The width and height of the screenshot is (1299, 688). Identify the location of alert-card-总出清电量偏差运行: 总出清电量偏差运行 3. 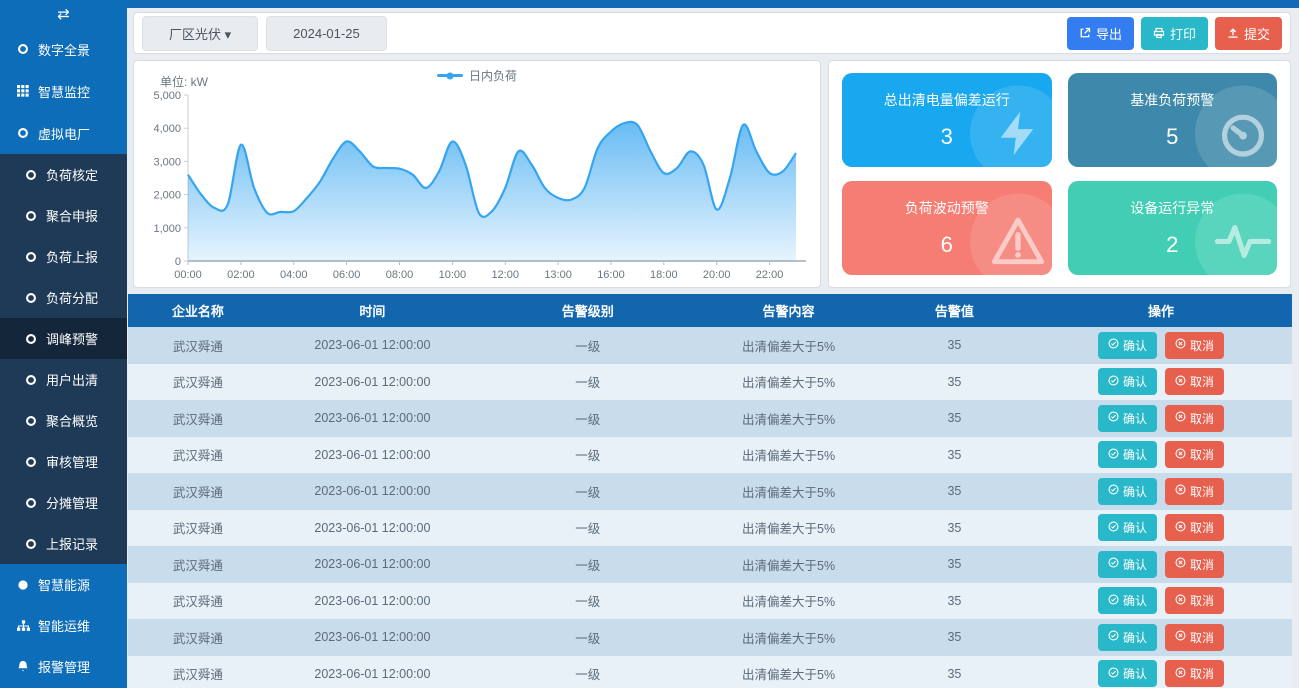
(947, 120).